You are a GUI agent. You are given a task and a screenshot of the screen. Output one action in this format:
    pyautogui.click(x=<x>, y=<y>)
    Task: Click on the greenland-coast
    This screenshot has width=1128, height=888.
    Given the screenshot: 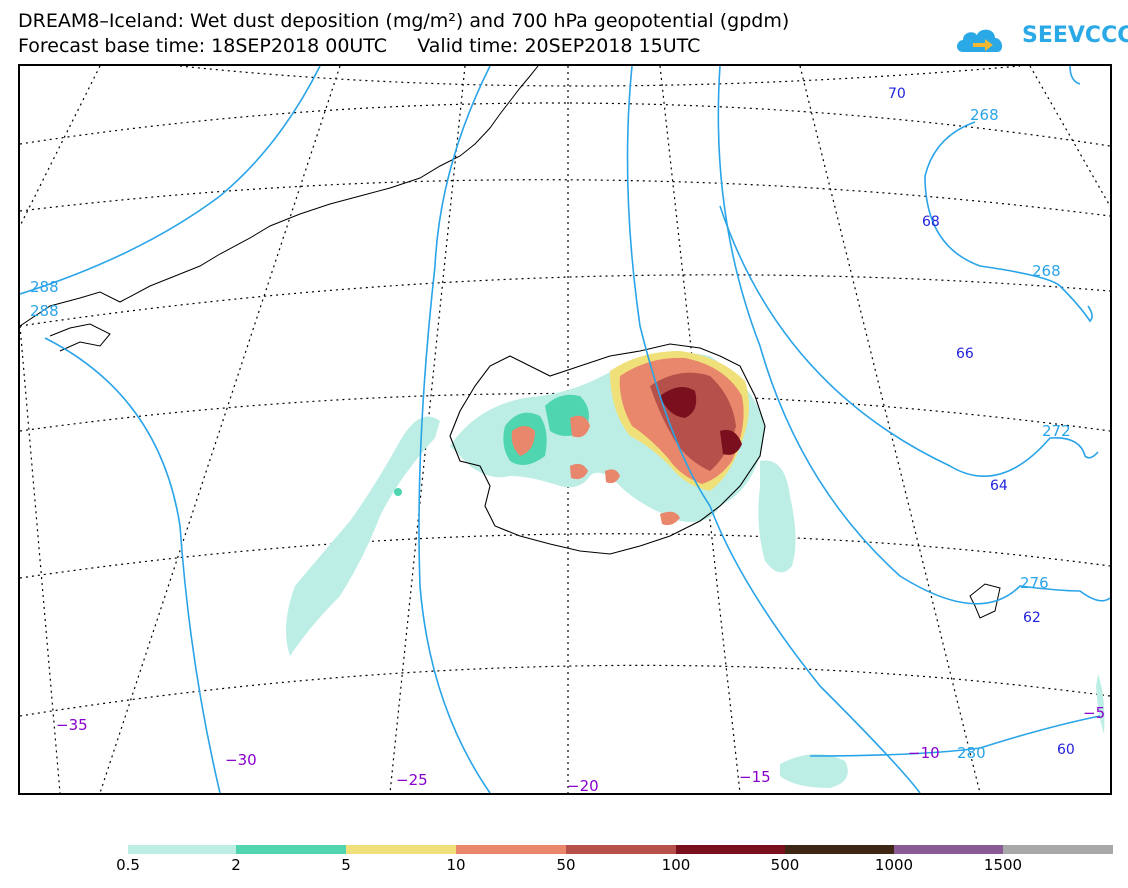 What is the action you would take?
    pyautogui.click(x=279, y=209)
    